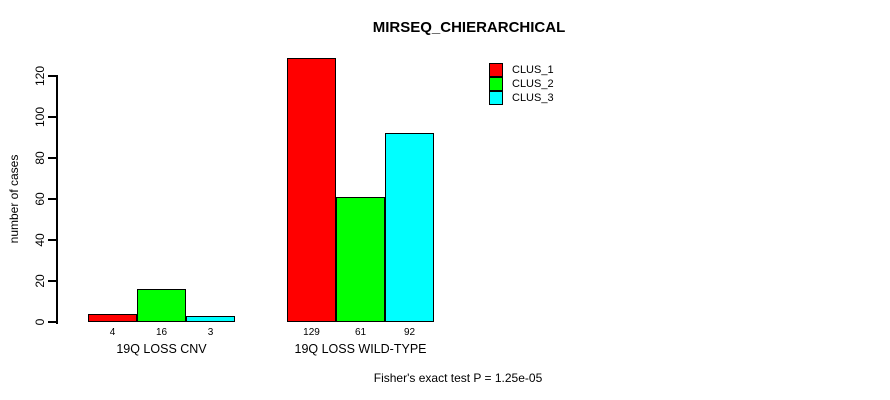 This screenshot has width=890, height=400. I want to click on bar-clus_3-group1, so click(210, 319).